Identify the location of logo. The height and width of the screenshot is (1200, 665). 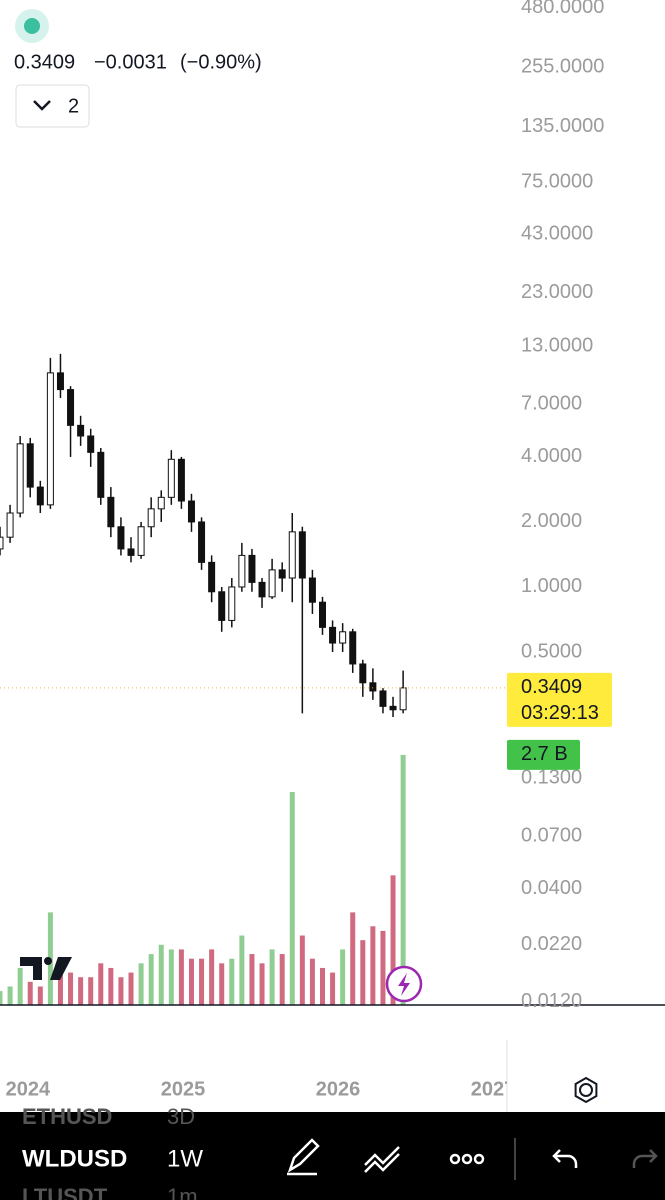
(46, 968).